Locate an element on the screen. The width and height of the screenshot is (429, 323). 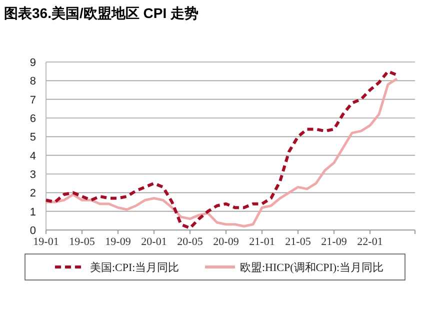
y-tick-label: 4 is located at coordinates (33, 156).